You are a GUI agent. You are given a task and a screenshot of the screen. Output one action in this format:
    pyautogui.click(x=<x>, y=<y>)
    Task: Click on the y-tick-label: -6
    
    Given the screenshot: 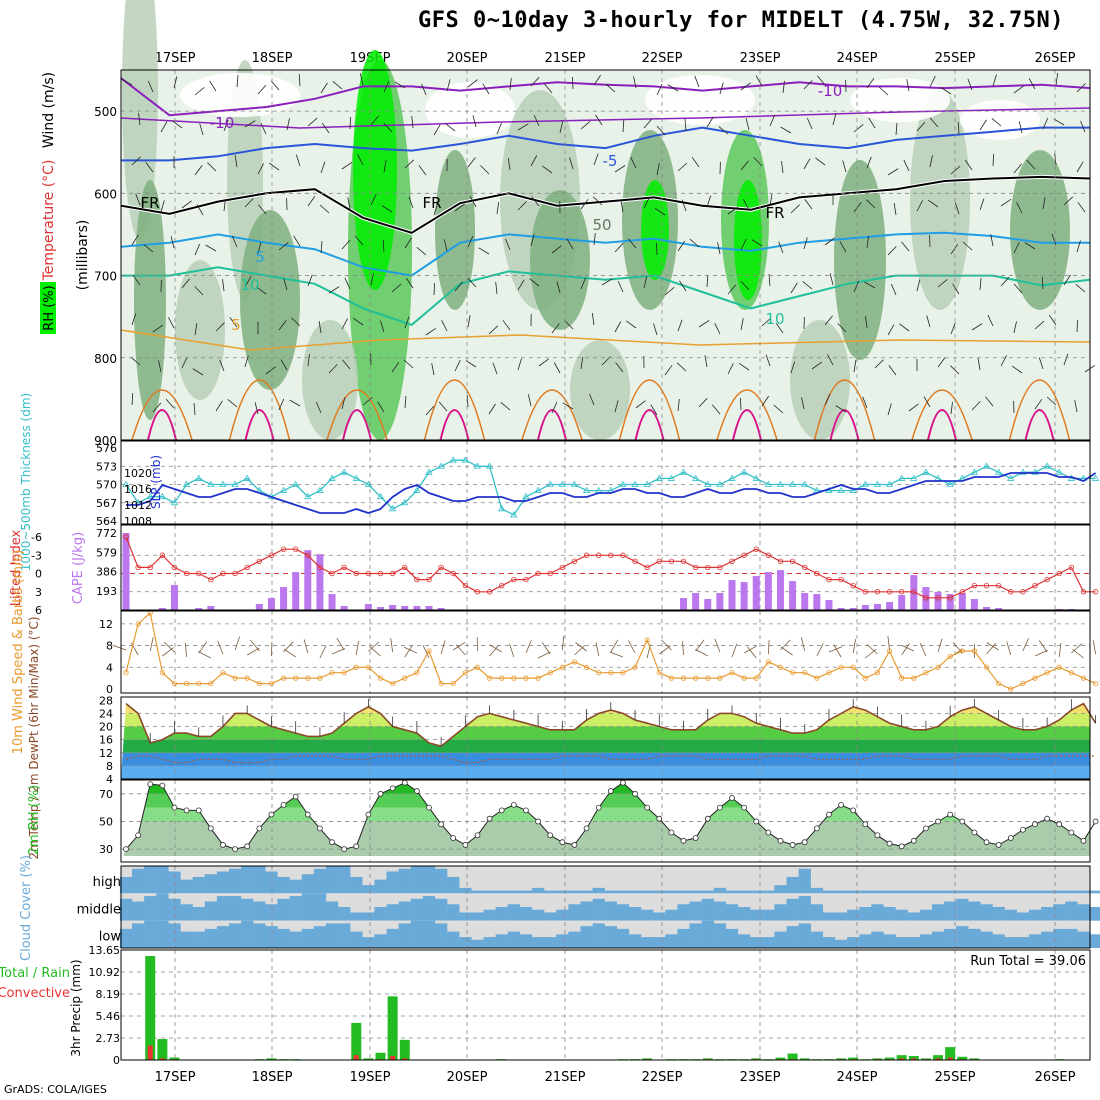 What is the action you would take?
    pyautogui.click(x=36, y=537)
    